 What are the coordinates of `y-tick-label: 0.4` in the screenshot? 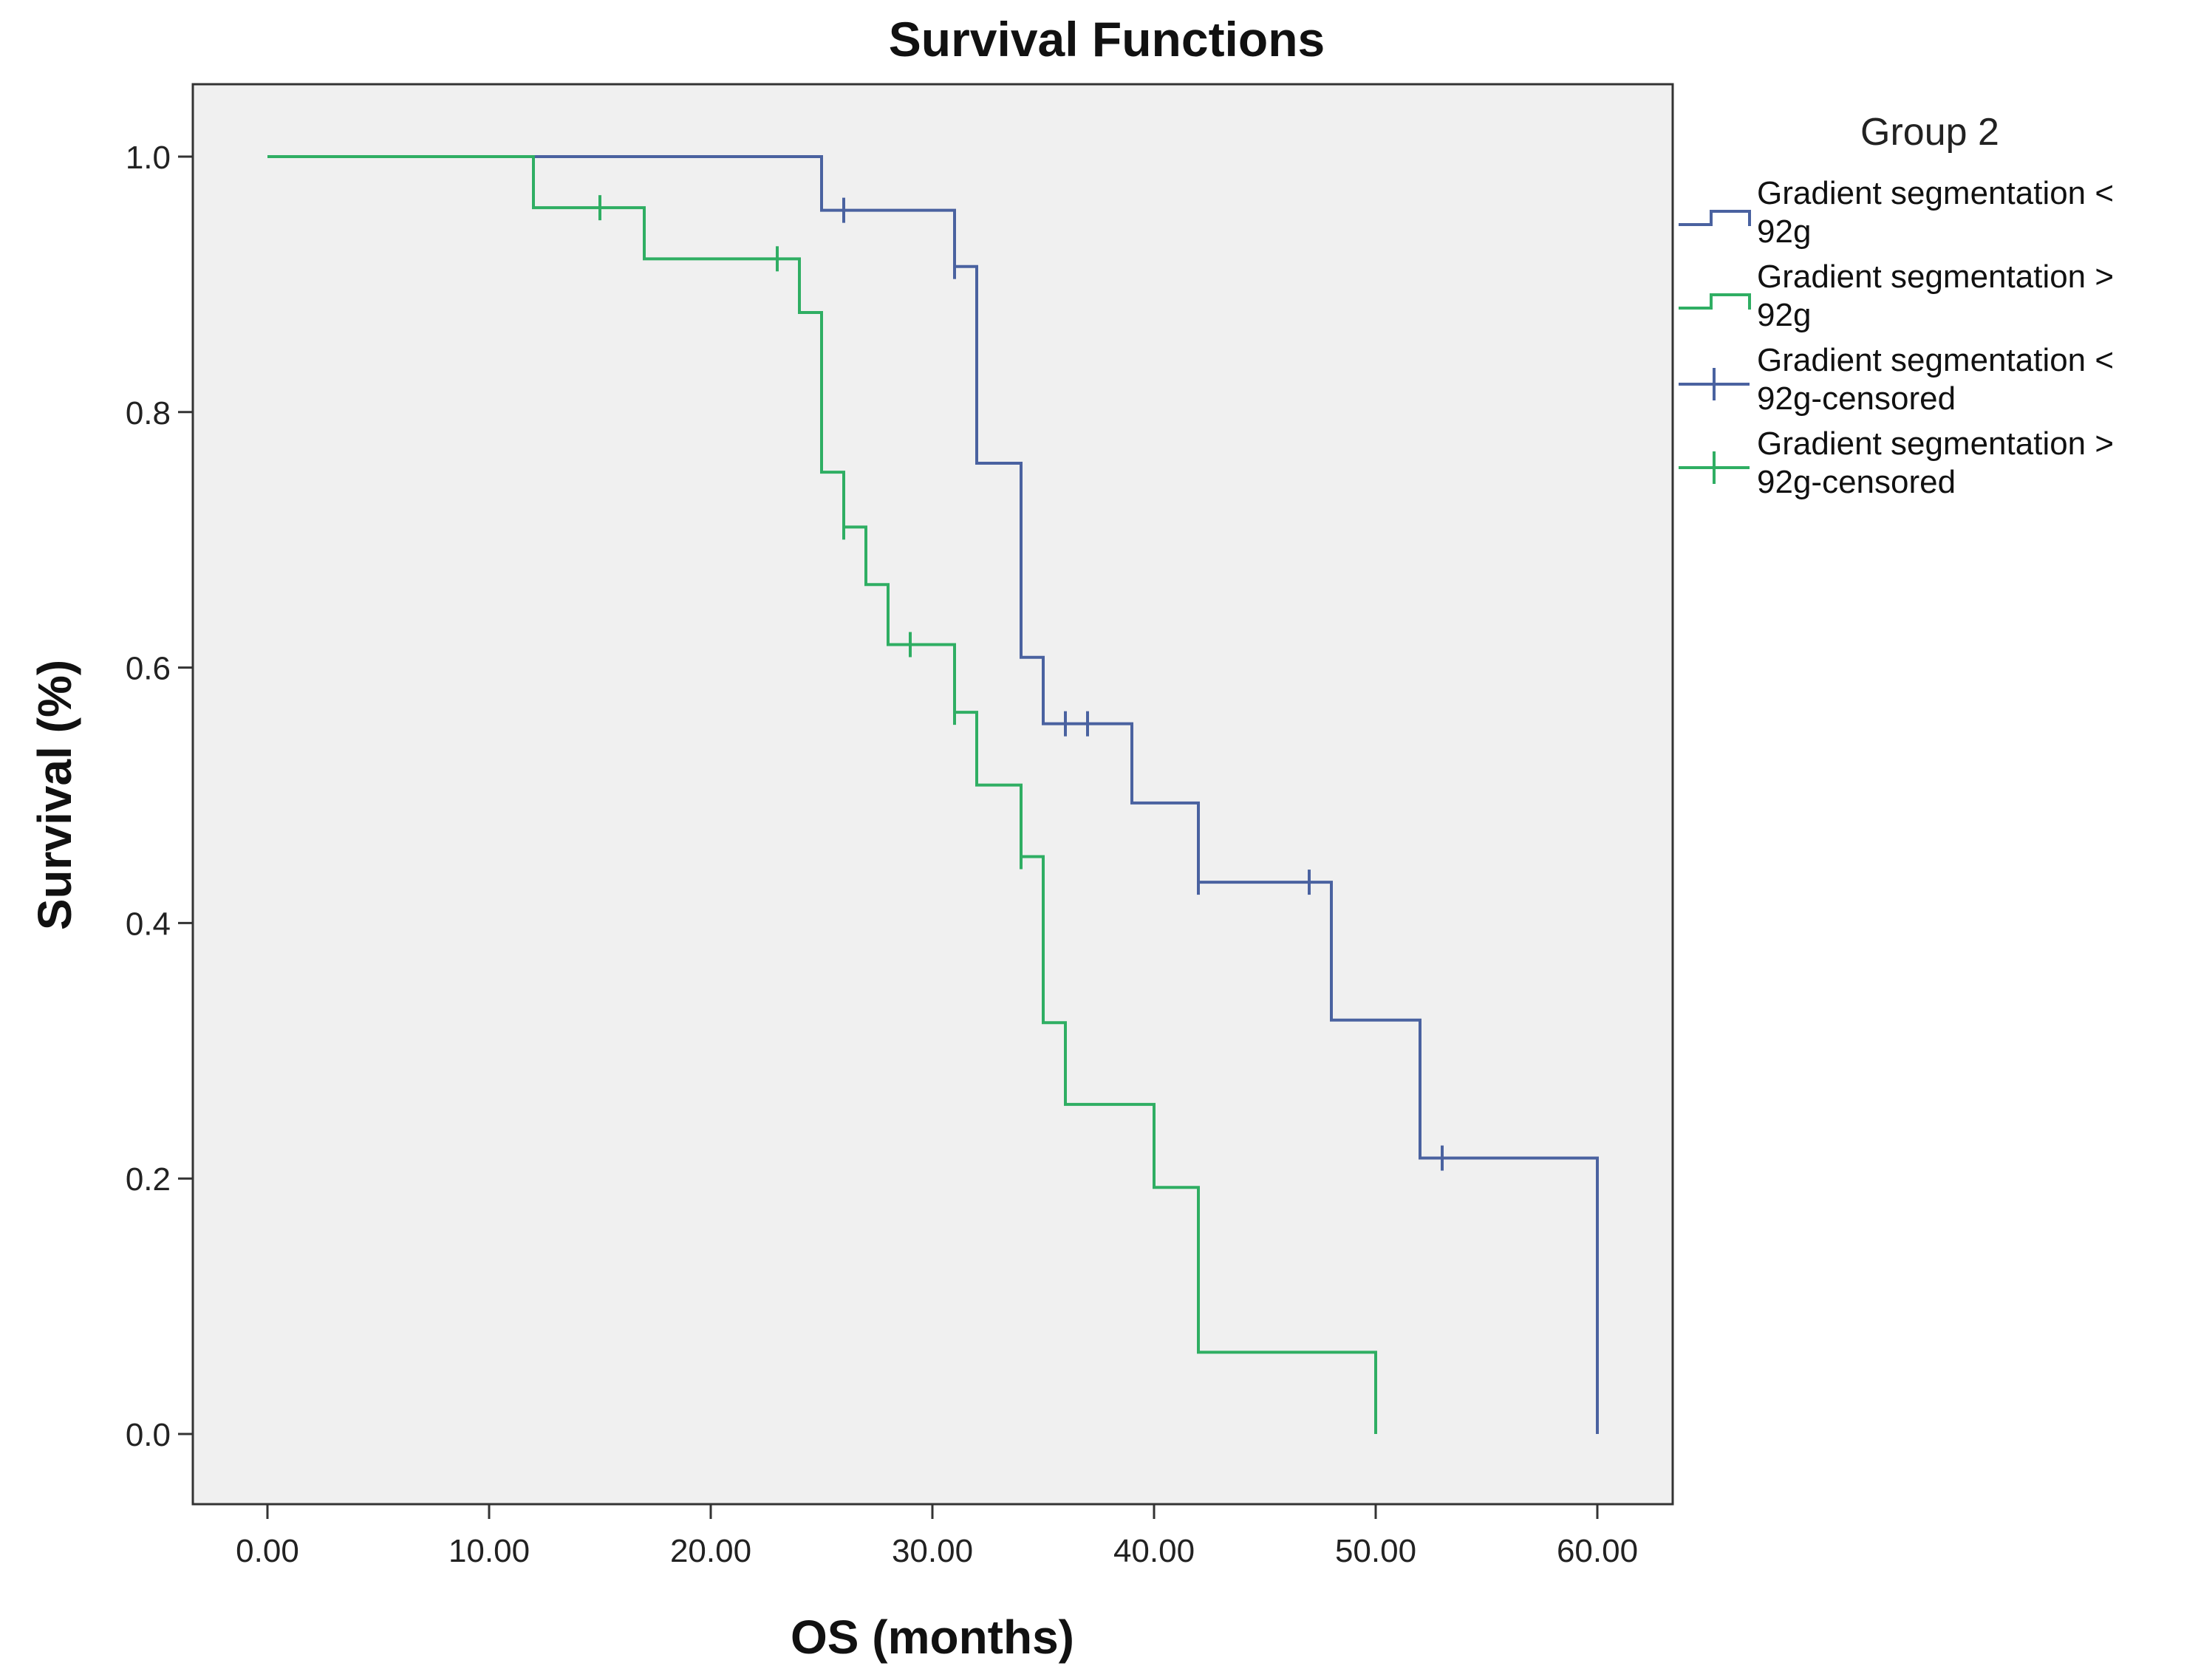 It's located at (148, 924).